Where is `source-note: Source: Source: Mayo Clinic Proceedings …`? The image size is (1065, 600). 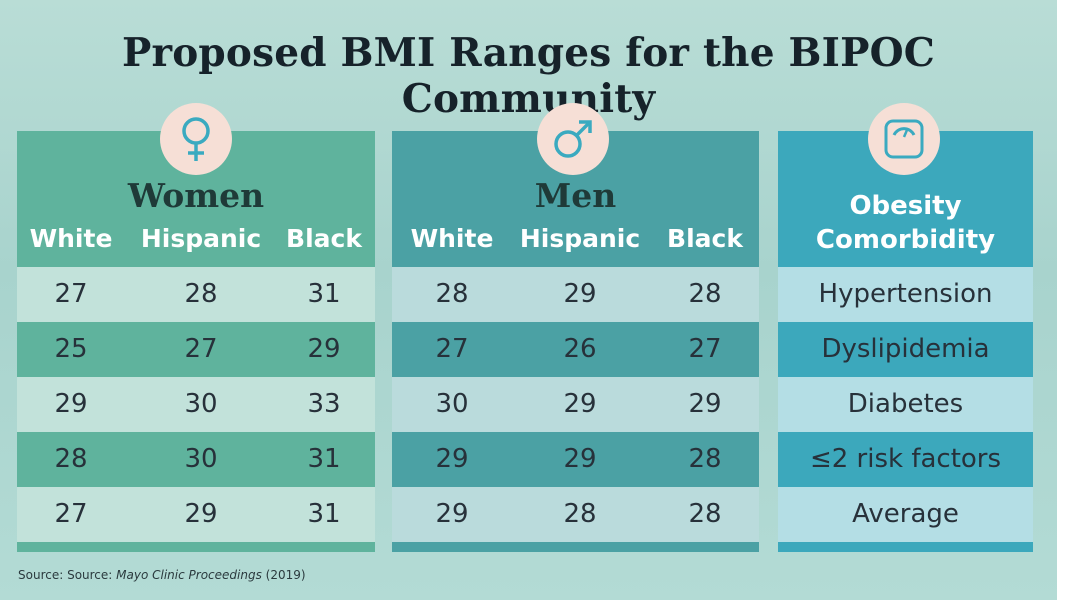
source-note: Source: Source: Mayo Clinic Proceedings … is located at coordinates (162, 575).